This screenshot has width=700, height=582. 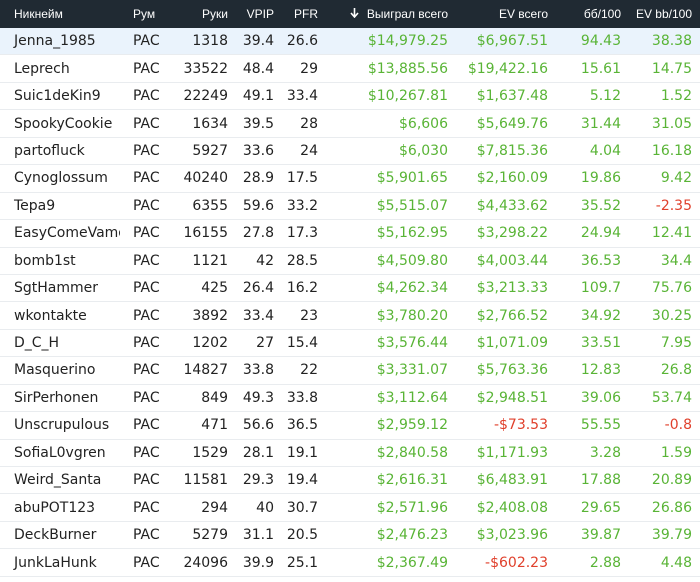 What do you see at coordinates (407, 41) in the screenshot?
I see `won-total-cell: $14,979.25` at bounding box center [407, 41].